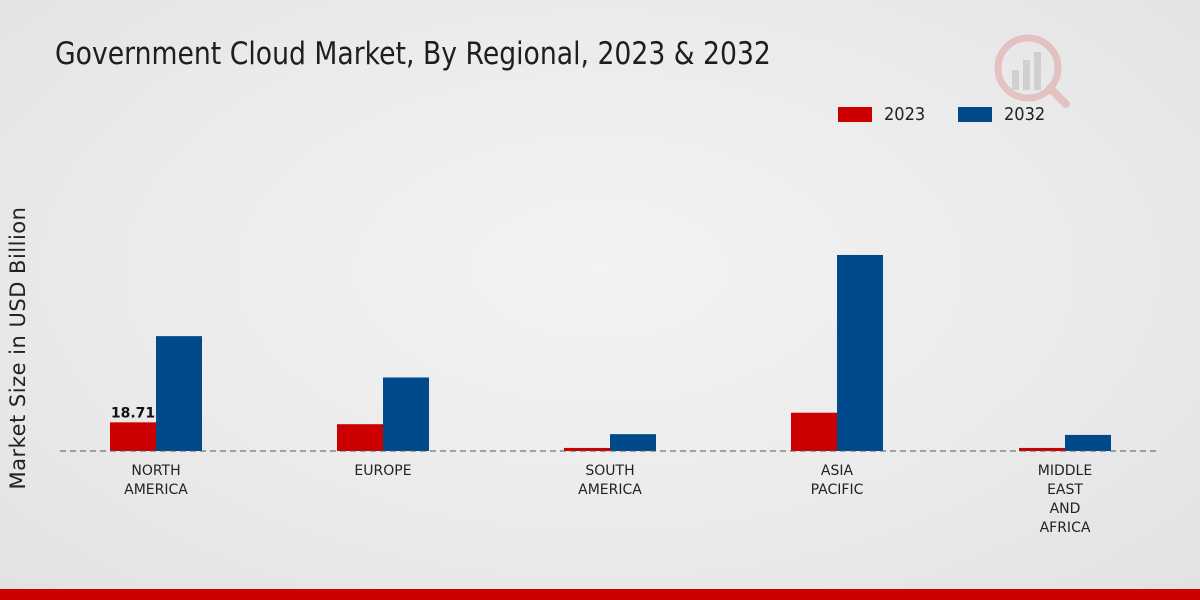 The width and height of the screenshot is (1200, 600). What do you see at coordinates (179, 393) in the screenshot?
I see `bar-2032-north-america` at bounding box center [179, 393].